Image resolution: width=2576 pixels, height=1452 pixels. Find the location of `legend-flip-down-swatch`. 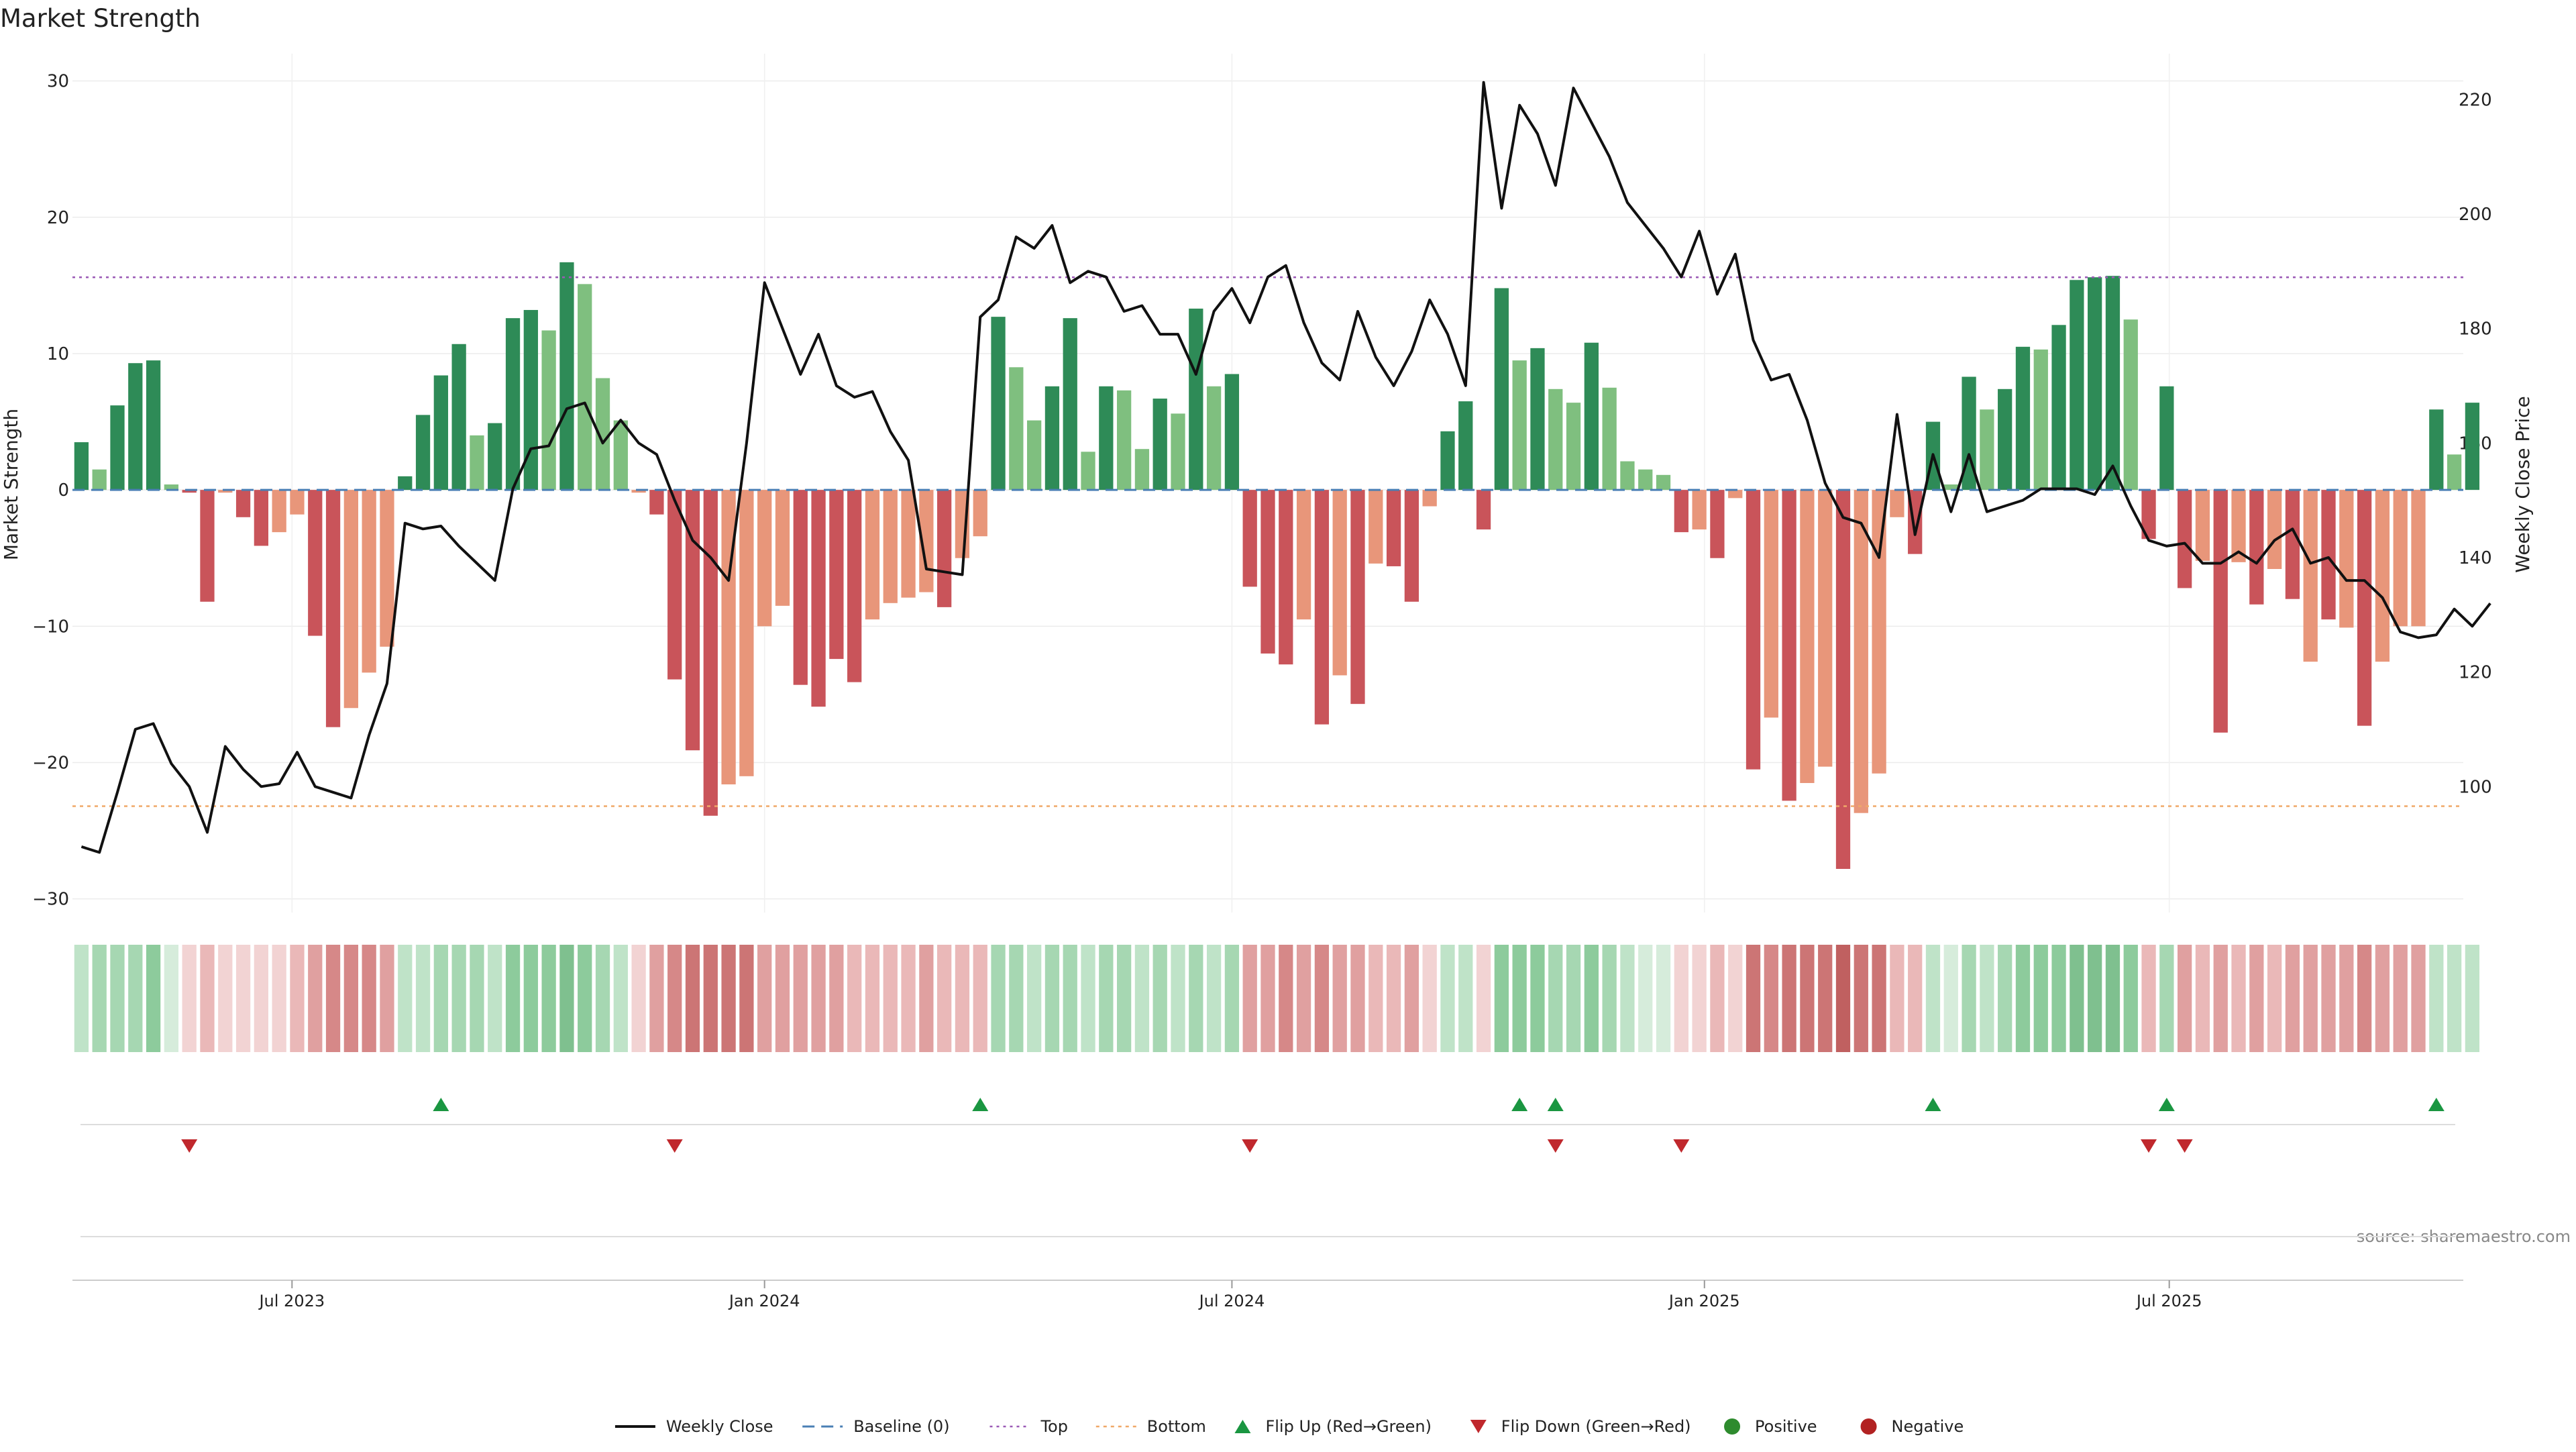

legend-flip-down-swatch is located at coordinates (1478, 1426).